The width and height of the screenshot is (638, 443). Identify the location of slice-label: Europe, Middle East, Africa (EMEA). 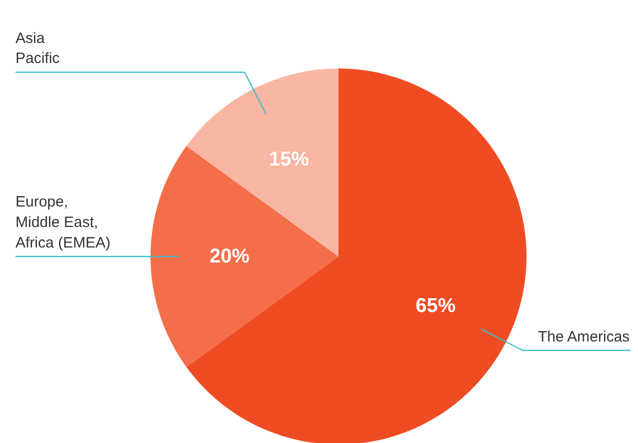
(63, 223).